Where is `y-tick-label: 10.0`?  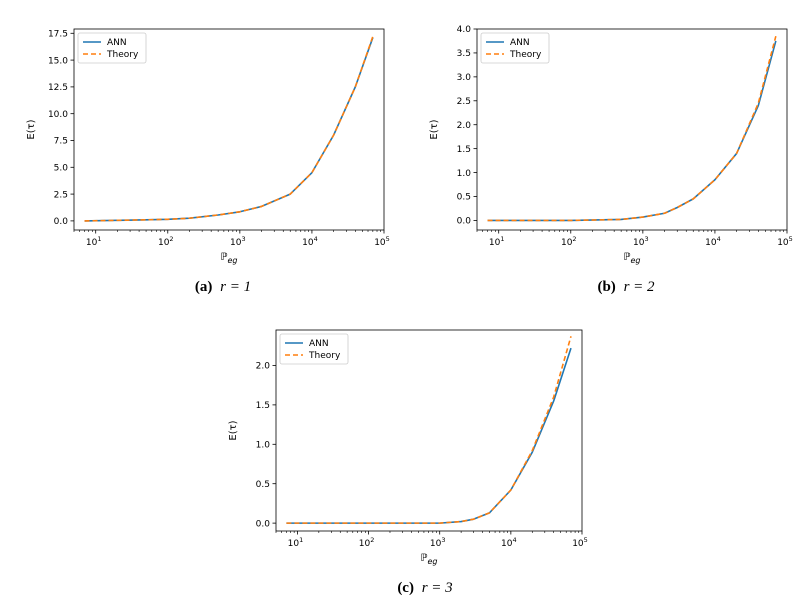
y-tick-label: 10.0 is located at coordinates (58, 115).